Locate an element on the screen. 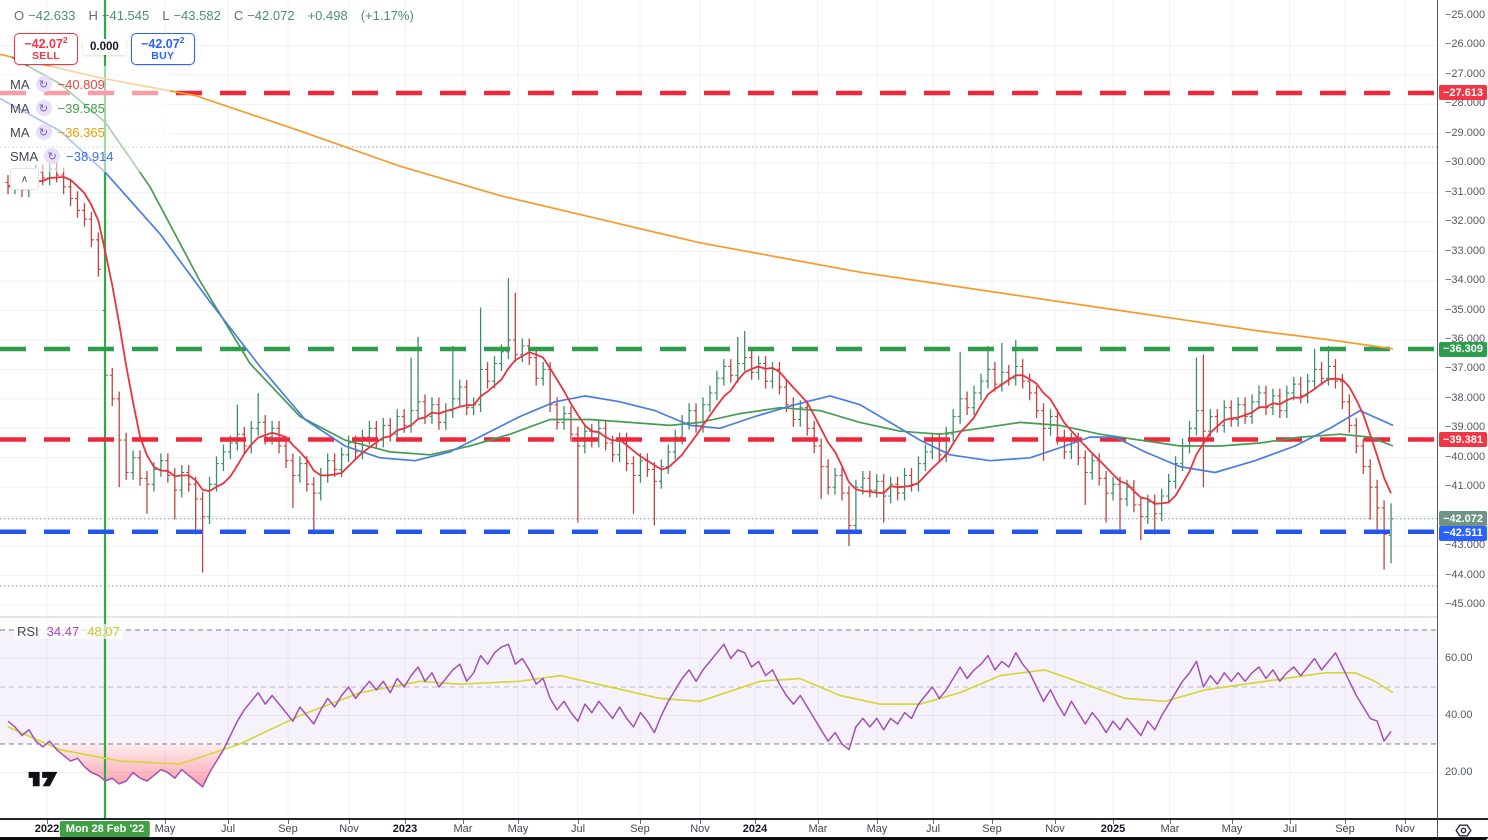 This screenshot has height=840, width=1488. hexagon-settings-icon is located at coordinates (1463, 830).